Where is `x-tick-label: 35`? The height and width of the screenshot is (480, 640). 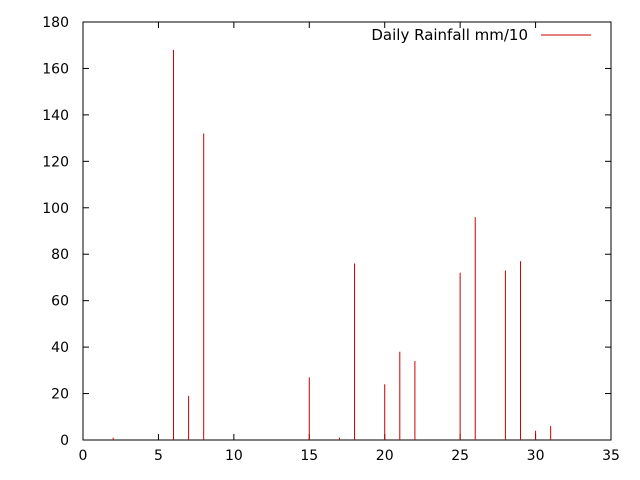
x-tick-label: 35 is located at coordinates (611, 456).